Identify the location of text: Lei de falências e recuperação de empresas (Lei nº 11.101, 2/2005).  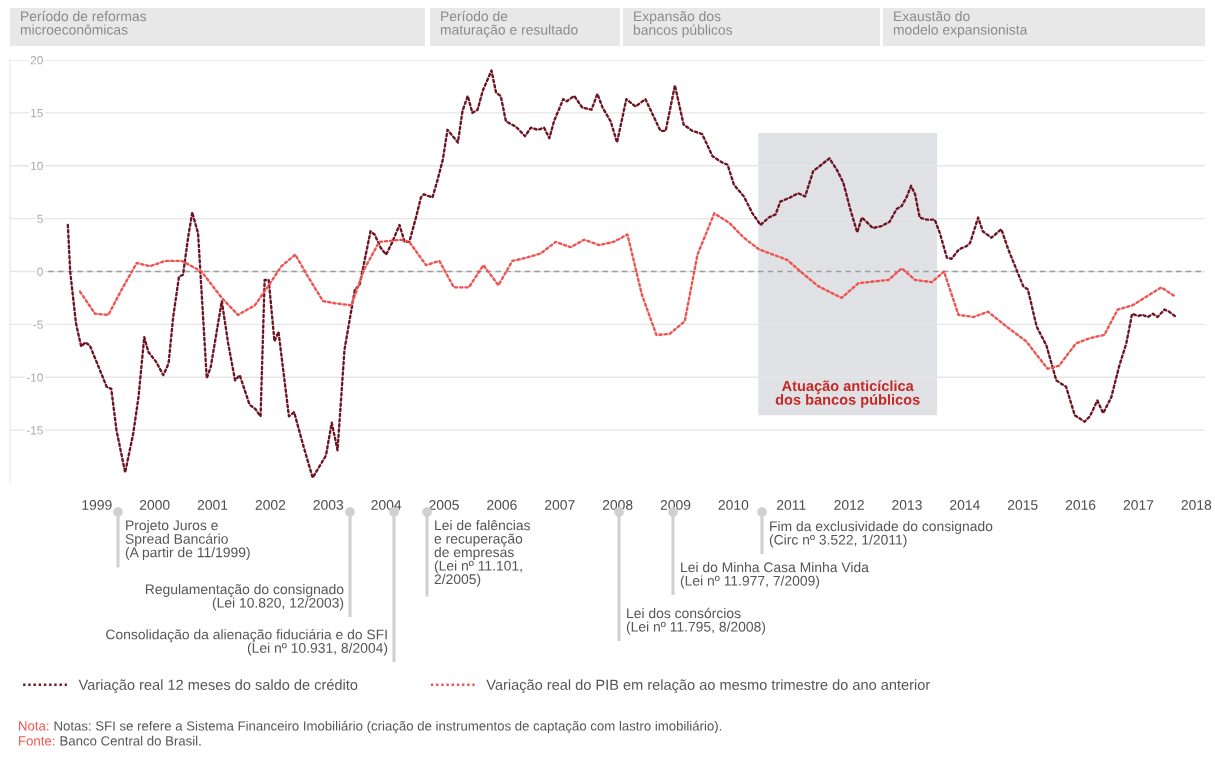
(482, 553).